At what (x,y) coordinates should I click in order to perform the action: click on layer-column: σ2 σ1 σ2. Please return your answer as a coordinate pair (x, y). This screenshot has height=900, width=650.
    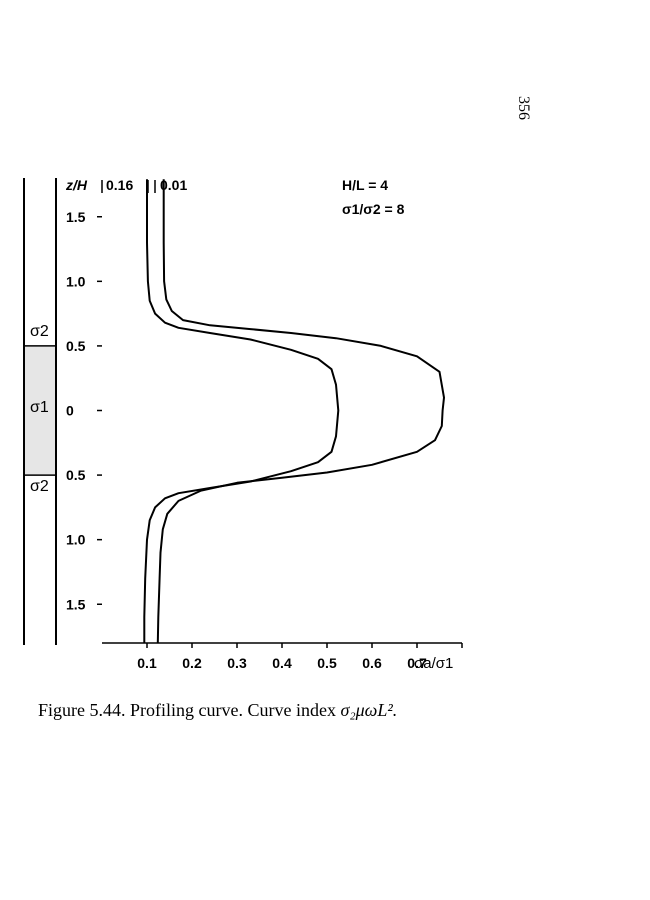
    Looking at the image, I should click on (40, 411).